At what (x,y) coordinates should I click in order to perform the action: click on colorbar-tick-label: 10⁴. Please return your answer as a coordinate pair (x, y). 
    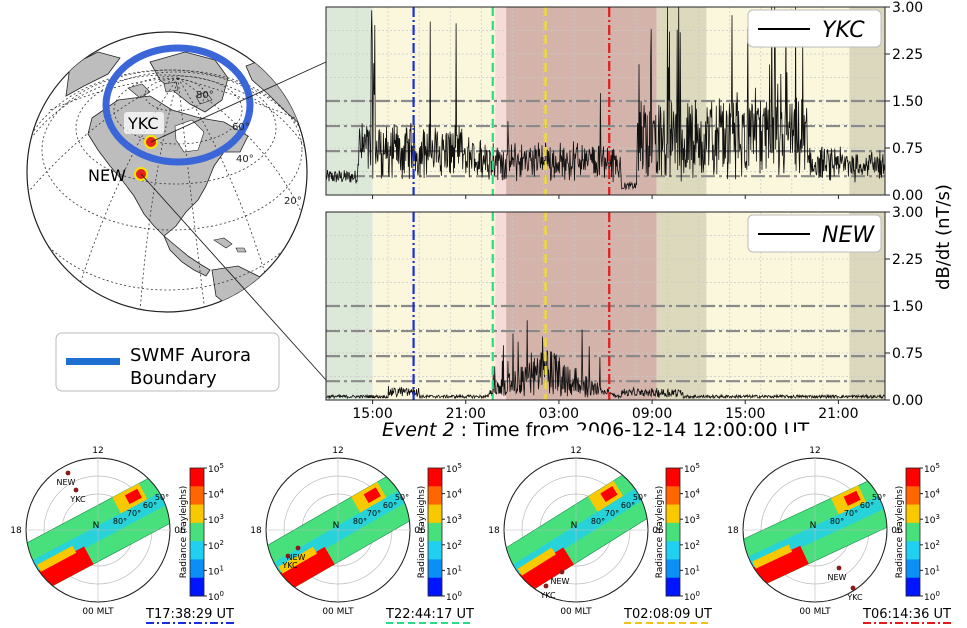
    Looking at the image, I should click on (932, 494).